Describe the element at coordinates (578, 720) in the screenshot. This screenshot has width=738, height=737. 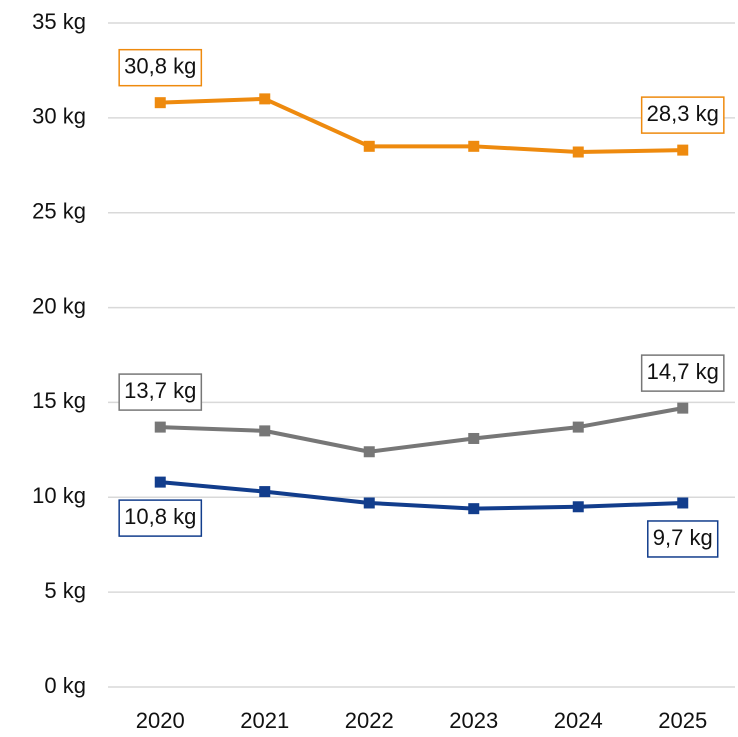
I see `x-tick-label: 2024` at that location.